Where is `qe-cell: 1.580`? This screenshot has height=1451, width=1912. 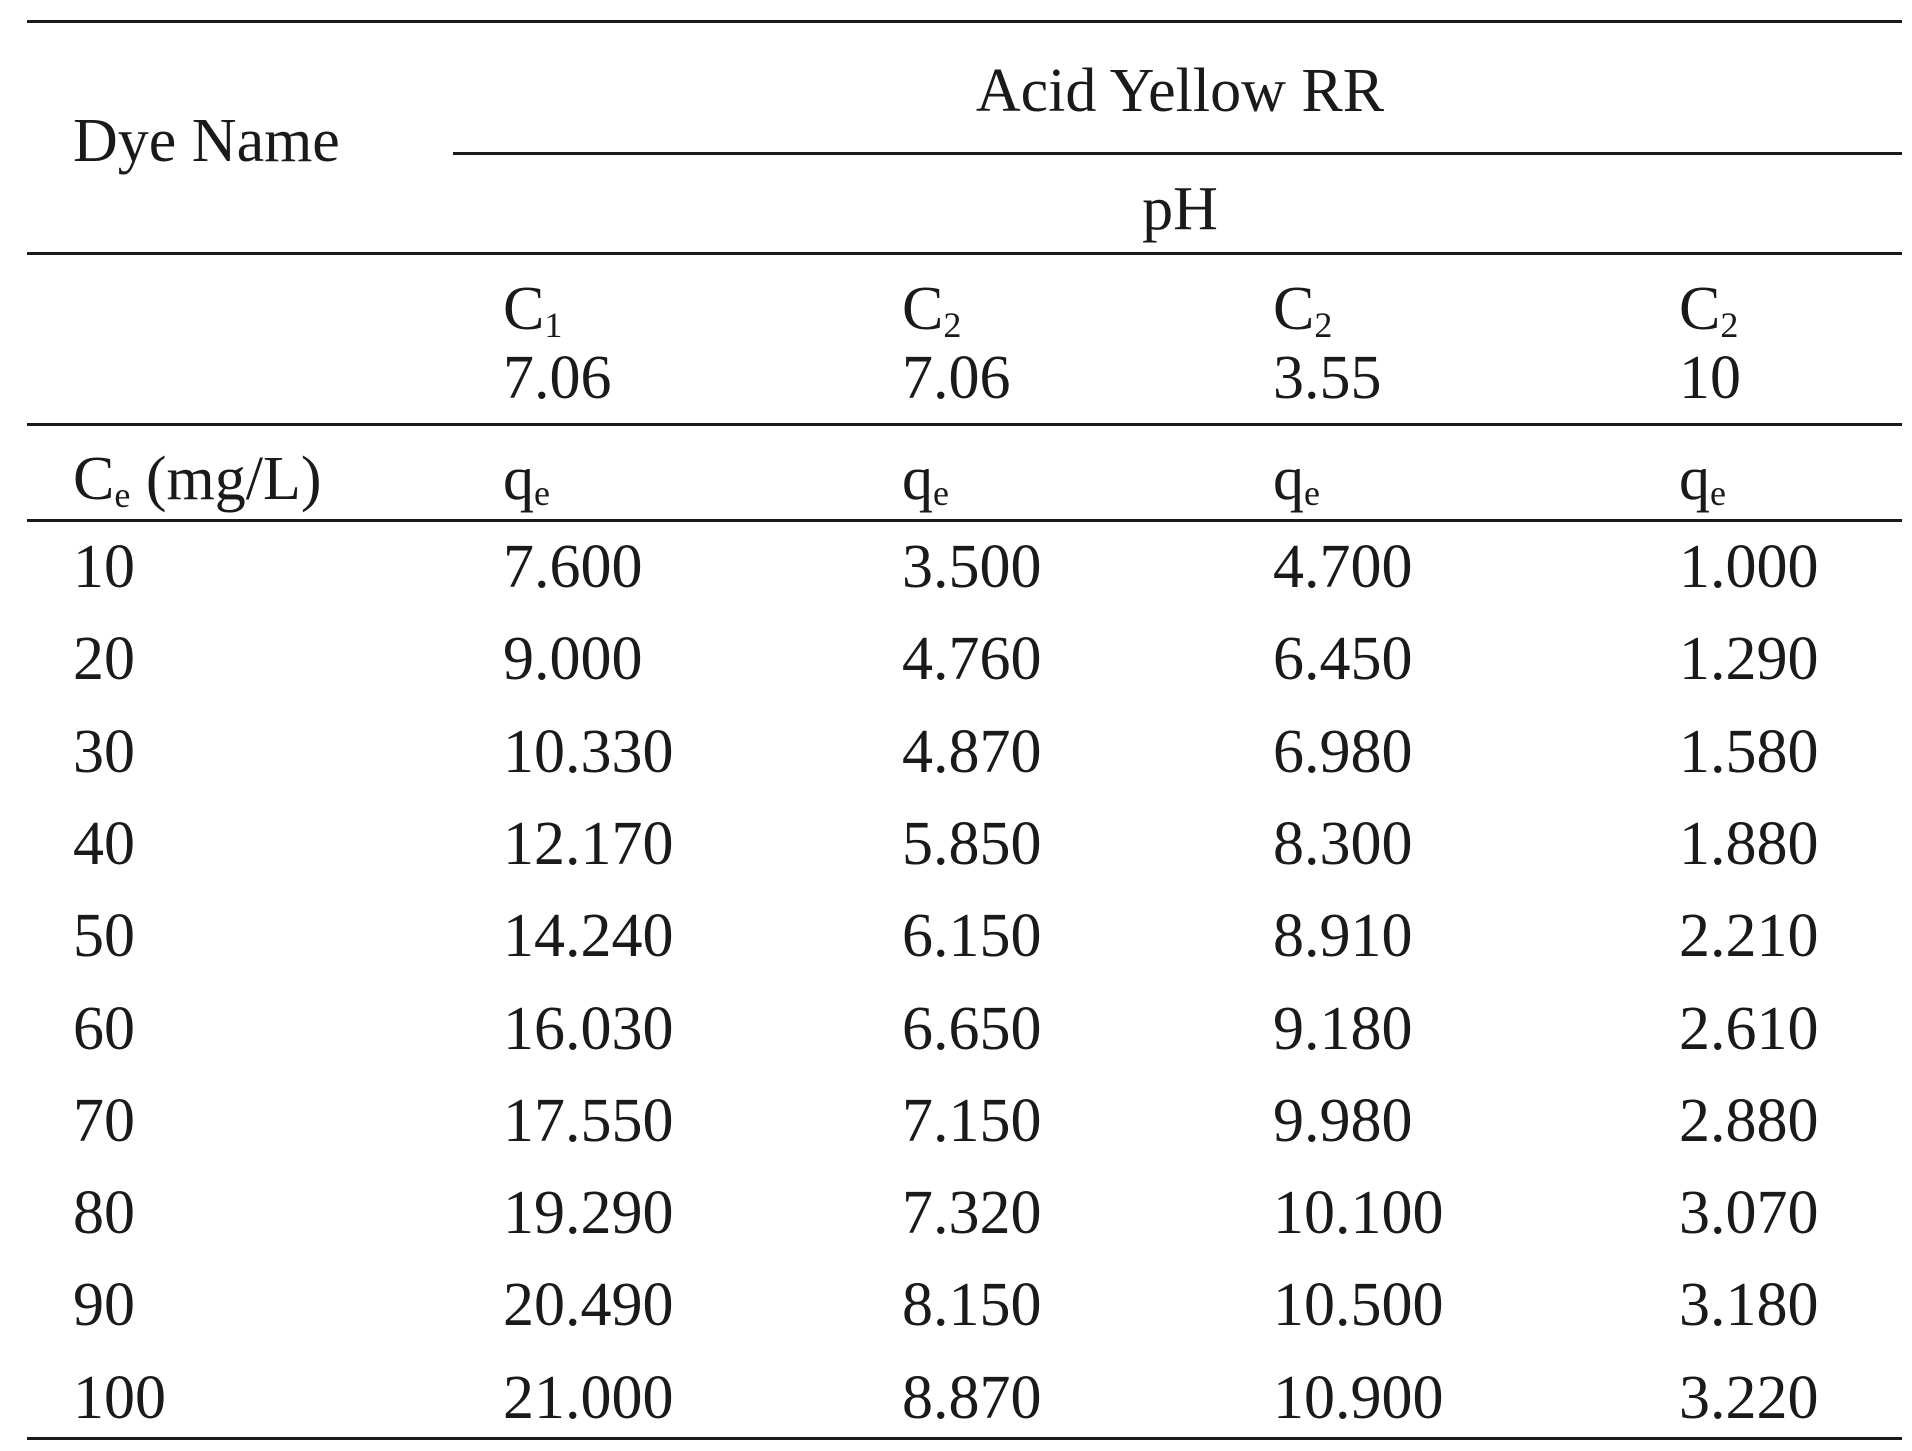 qe-cell: 1.580 is located at coordinates (1749, 752).